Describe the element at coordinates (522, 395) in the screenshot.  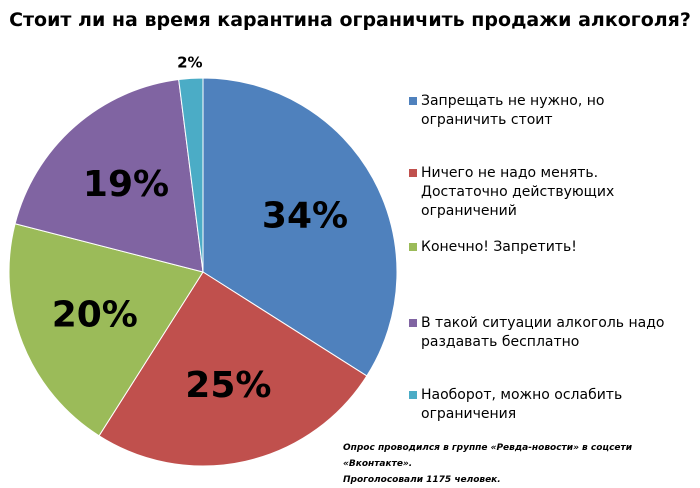
I see `legend-label: Наоборот, можно ослабить` at that location.